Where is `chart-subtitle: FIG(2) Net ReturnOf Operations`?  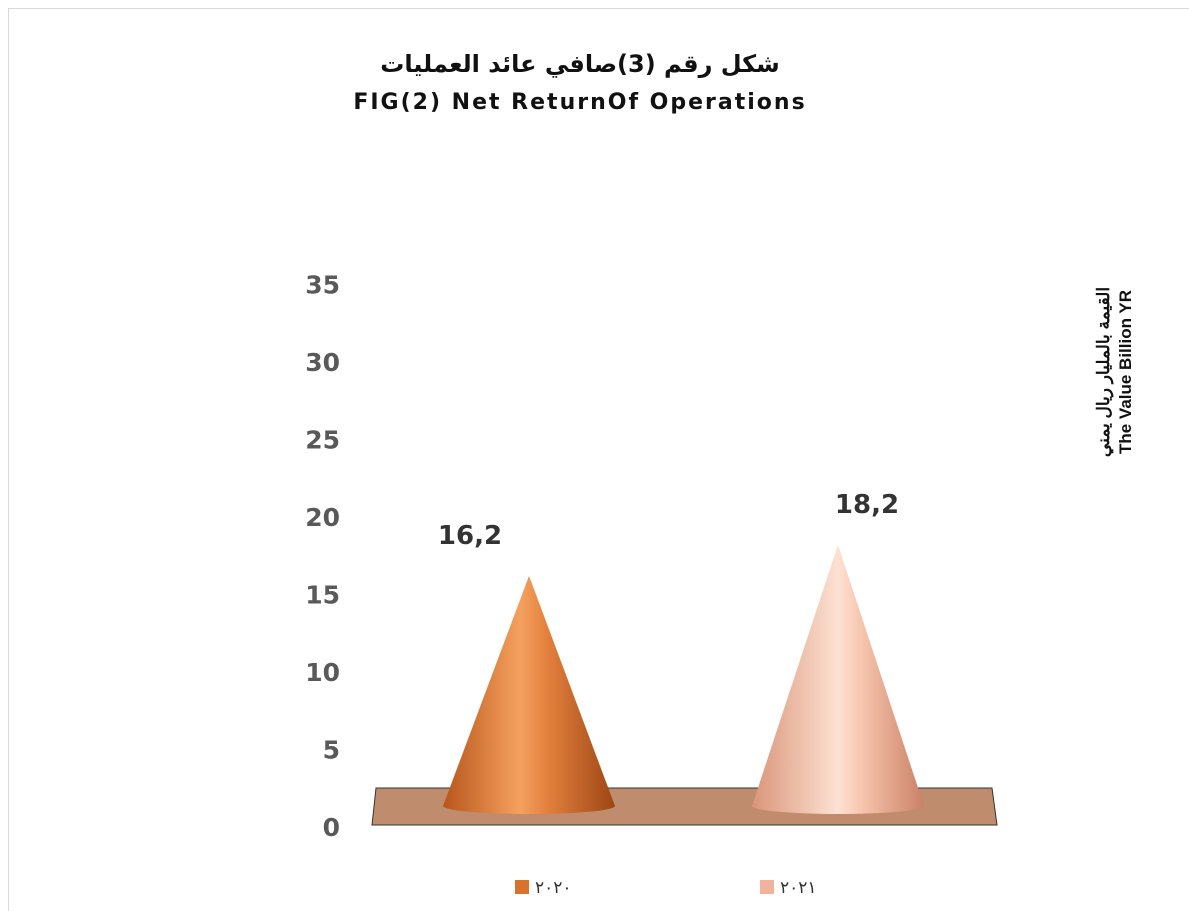
chart-subtitle: FIG(2) Net ReturnOf Operations is located at coordinates (580, 102).